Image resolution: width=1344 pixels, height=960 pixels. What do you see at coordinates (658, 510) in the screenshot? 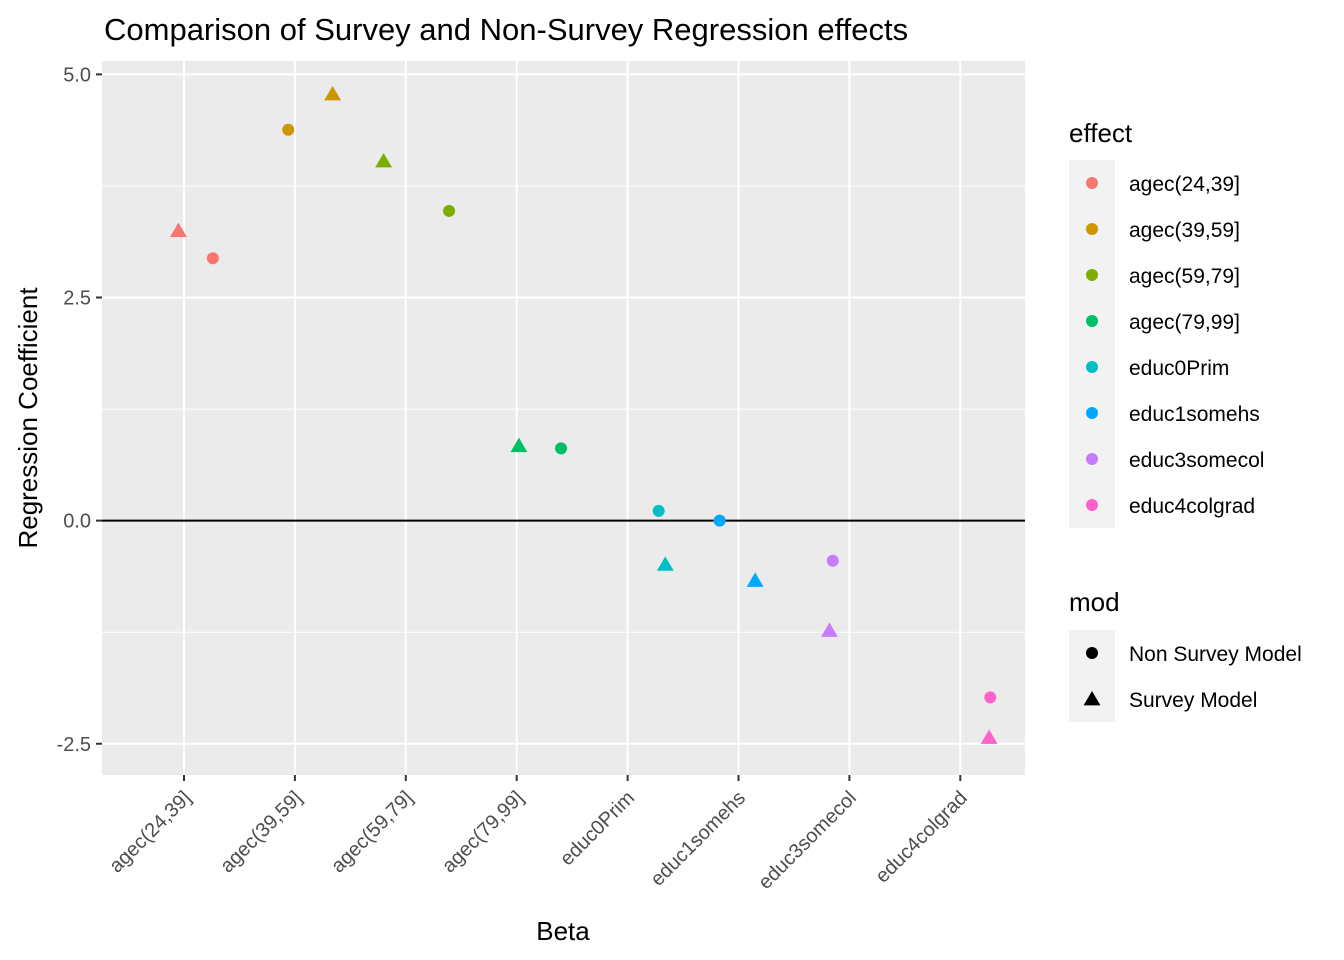
I see `point-non-survey-educ0prim` at bounding box center [658, 510].